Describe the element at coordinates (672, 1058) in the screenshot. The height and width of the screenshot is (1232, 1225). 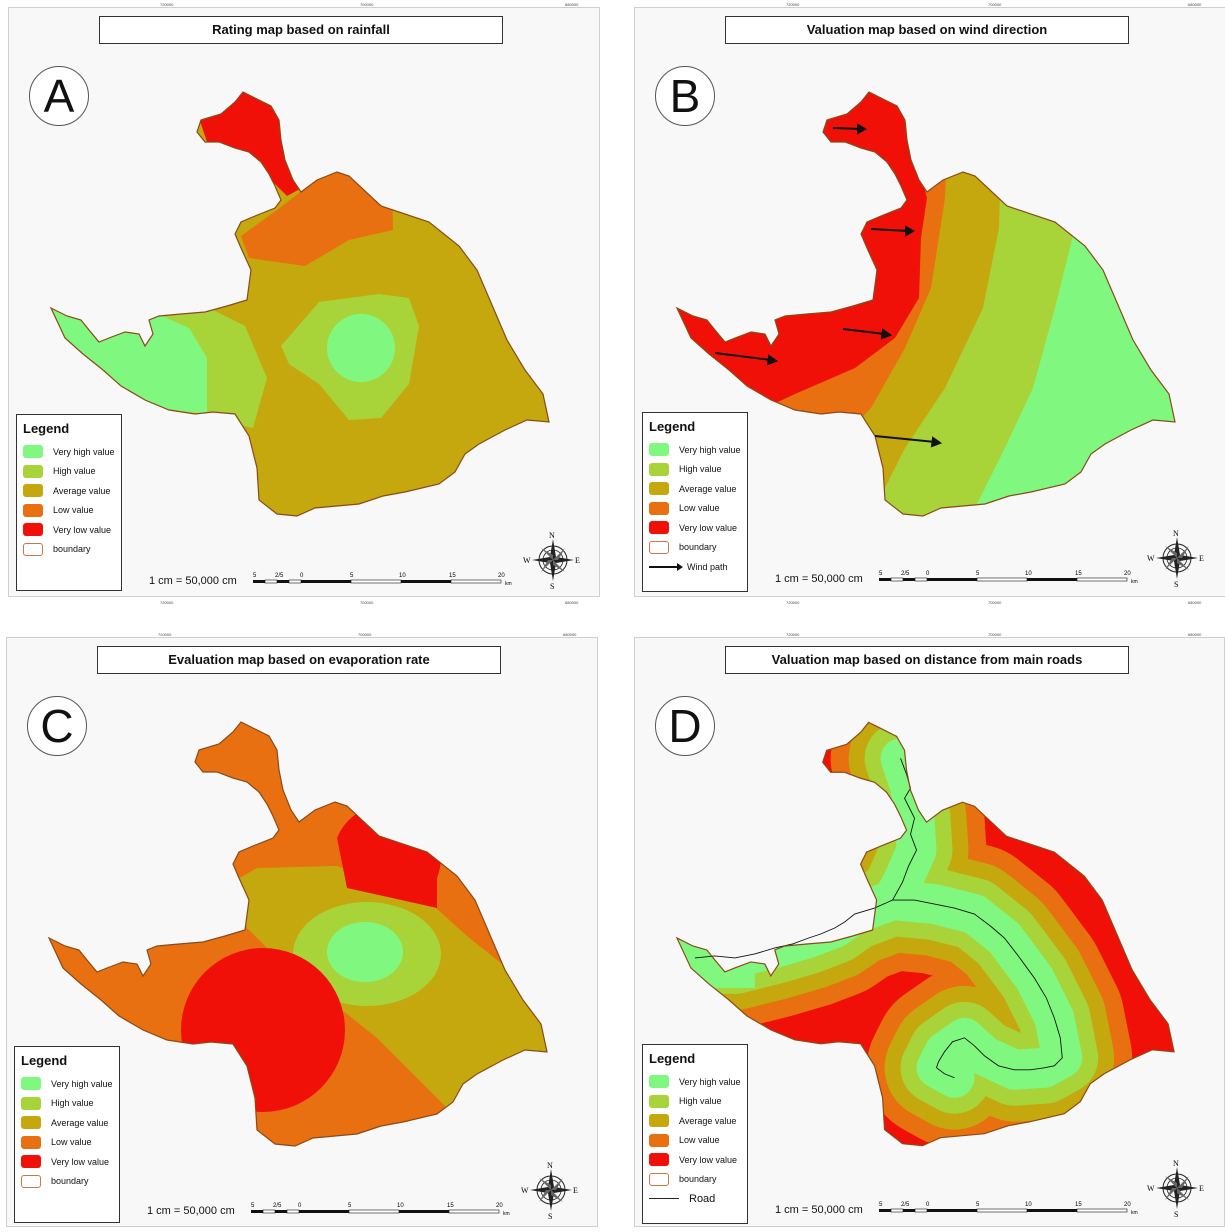
I see `legend-title: Legend` at that location.